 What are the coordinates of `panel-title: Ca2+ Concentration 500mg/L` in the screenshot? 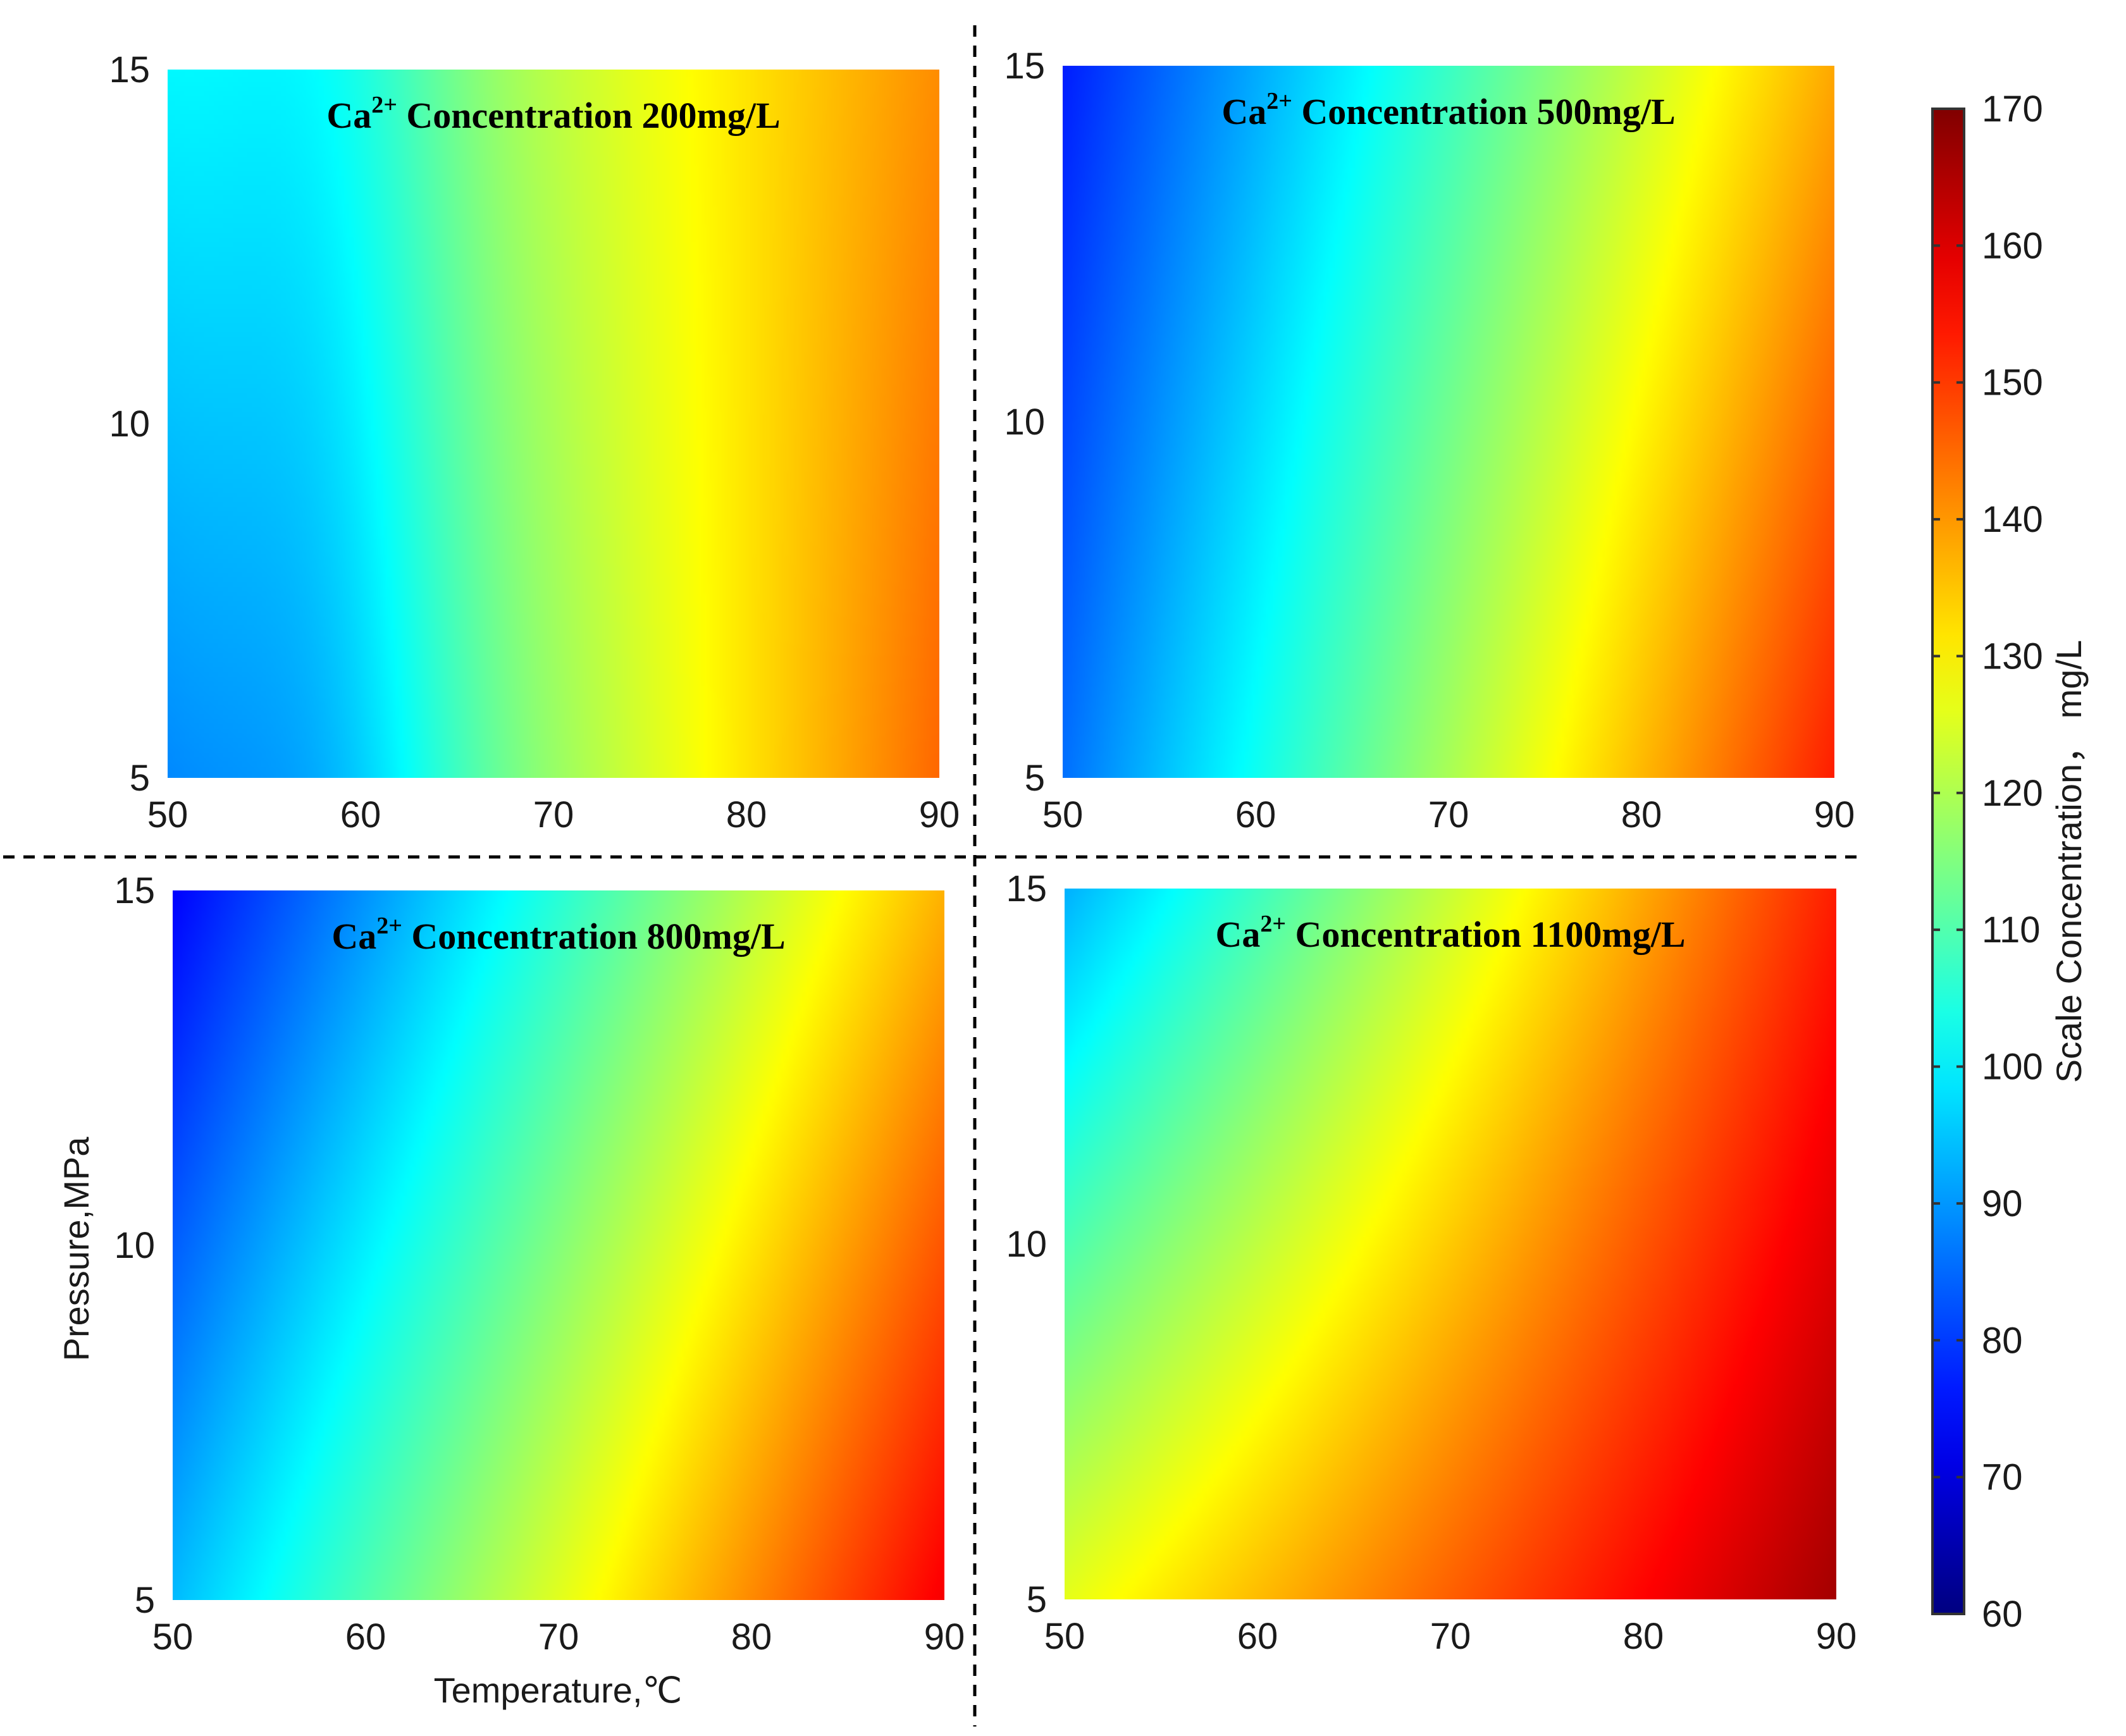 It's located at (1448, 110).